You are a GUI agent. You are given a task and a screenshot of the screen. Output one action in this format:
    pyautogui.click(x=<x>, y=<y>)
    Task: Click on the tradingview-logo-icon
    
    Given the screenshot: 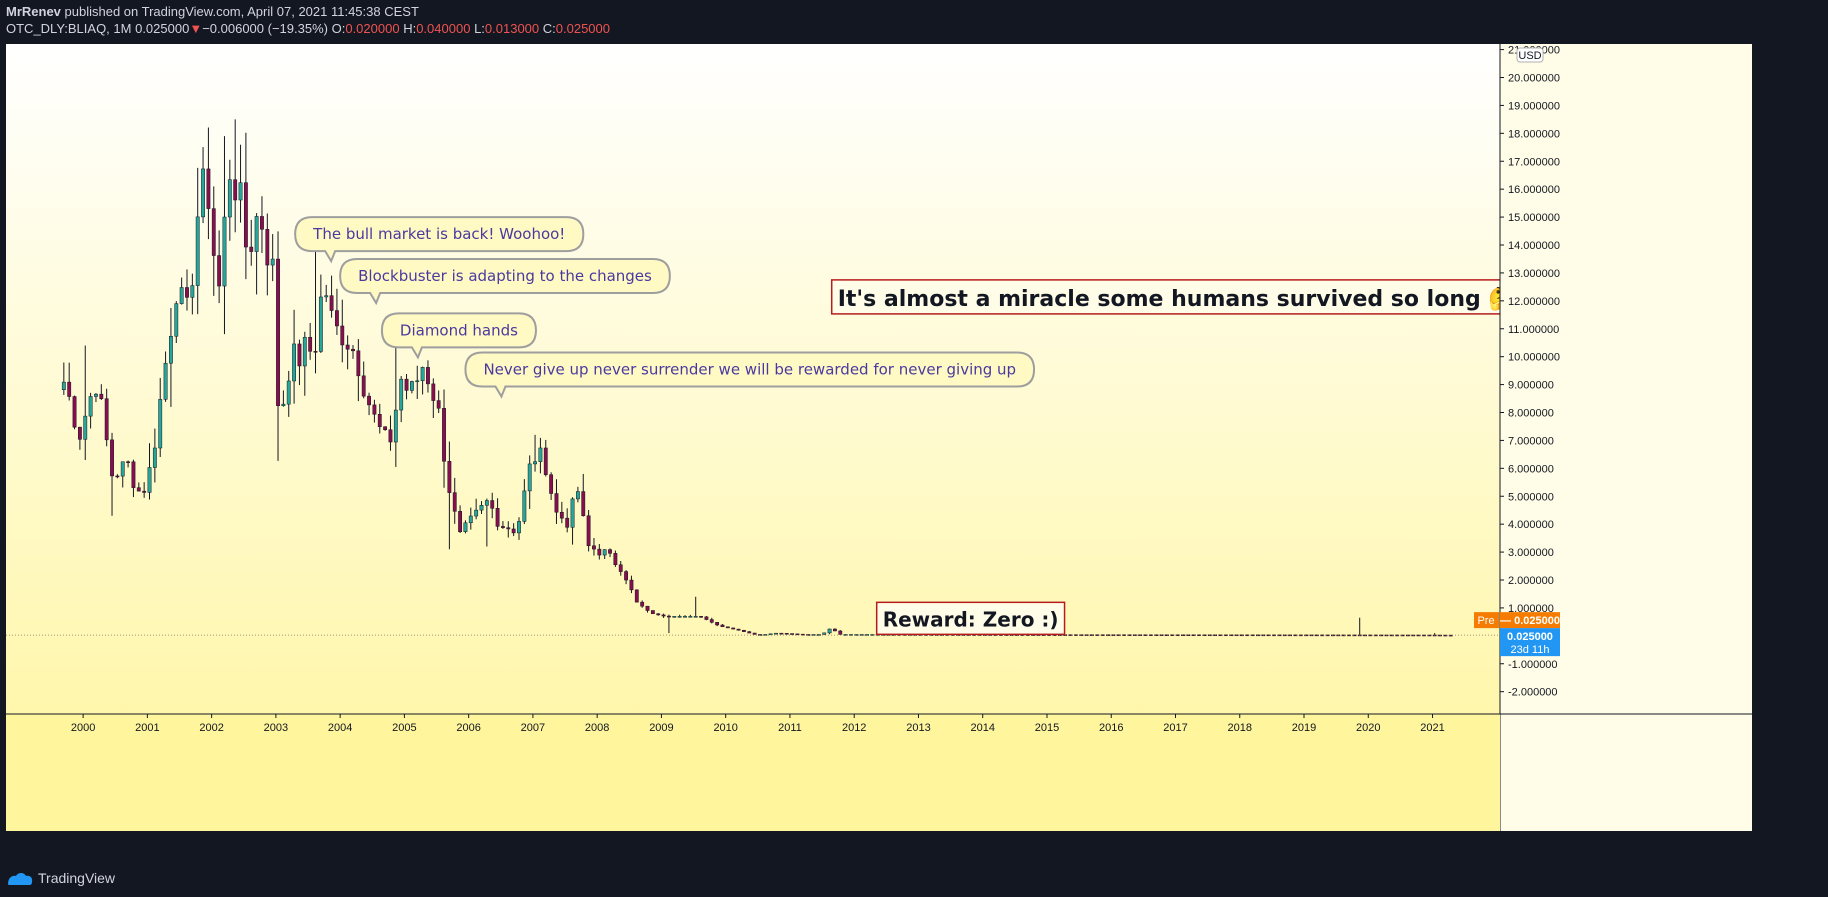 What is the action you would take?
    pyautogui.click(x=20, y=879)
    